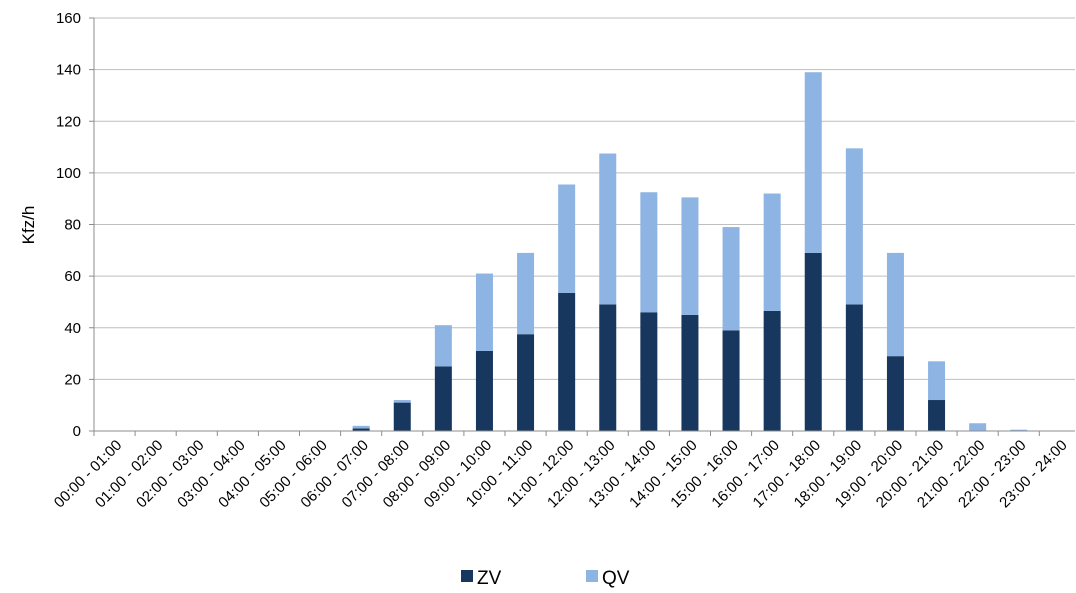 The image size is (1076, 593). I want to click on y-axis-title: Kfz/h, so click(28, 225).